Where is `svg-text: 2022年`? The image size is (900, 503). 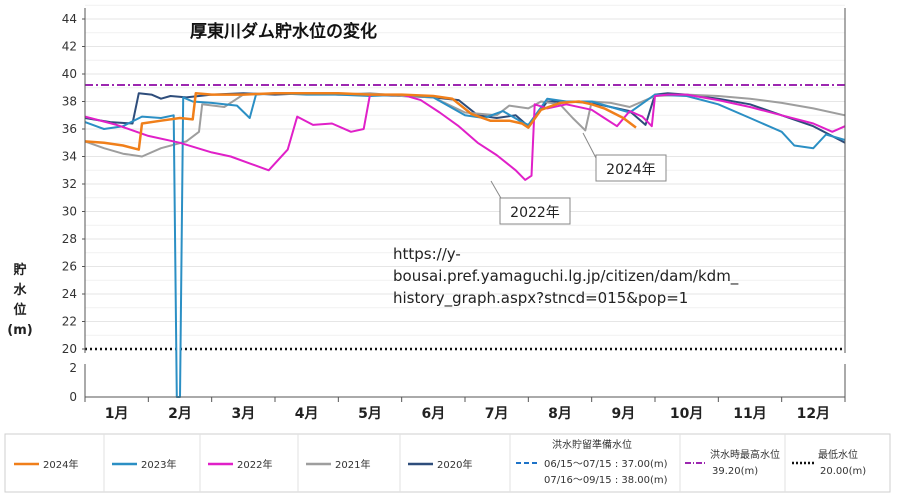
svg-text: 2022年 is located at coordinates (254, 464).